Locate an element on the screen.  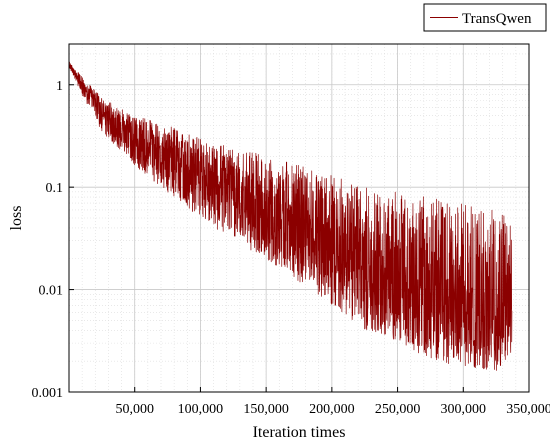
x-tick-label: 350,000 is located at coordinates (528, 409).